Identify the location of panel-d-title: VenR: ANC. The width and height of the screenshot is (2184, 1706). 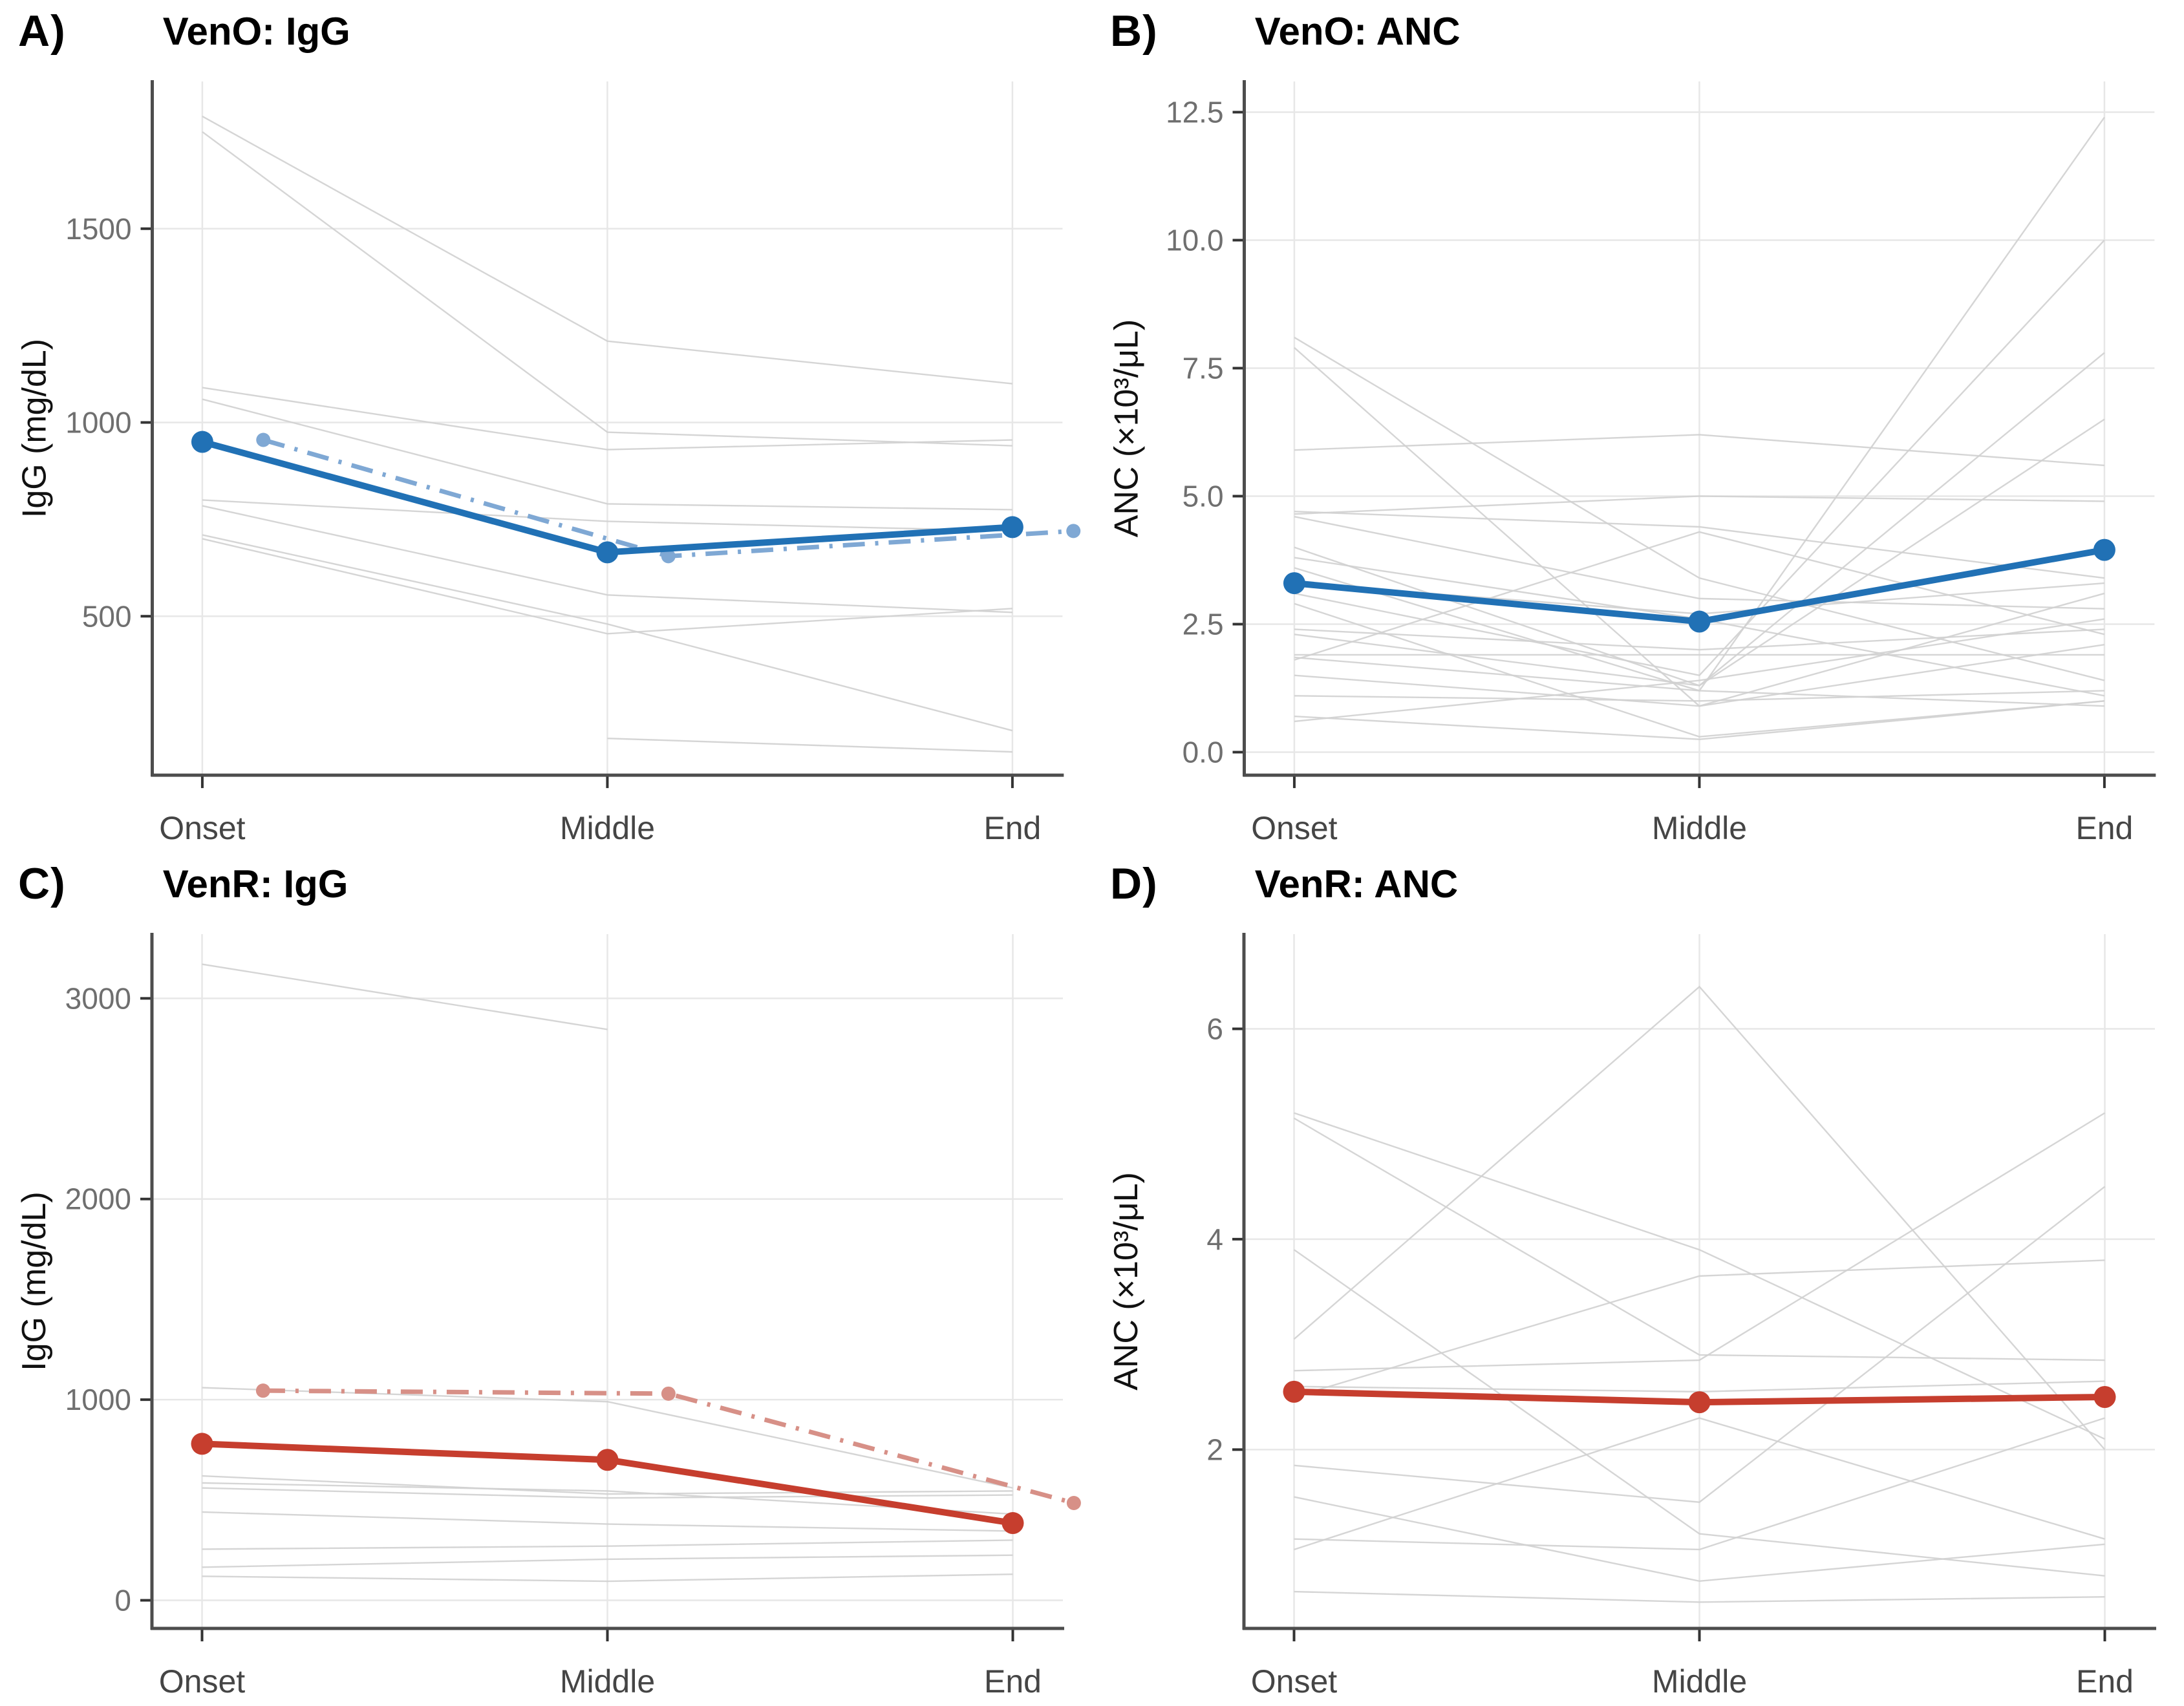
(1356, 884).